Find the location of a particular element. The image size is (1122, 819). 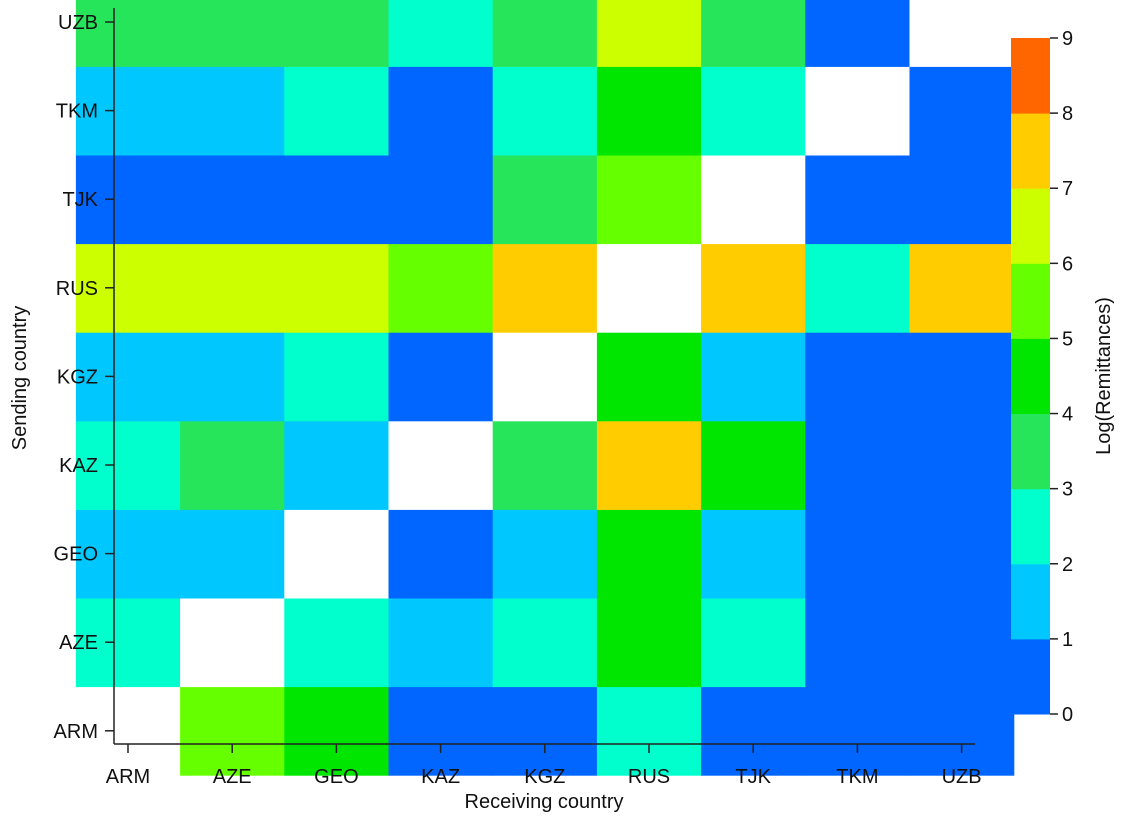

colorbar-tick-label-8: 8 is located at coordinates (1067, 114).